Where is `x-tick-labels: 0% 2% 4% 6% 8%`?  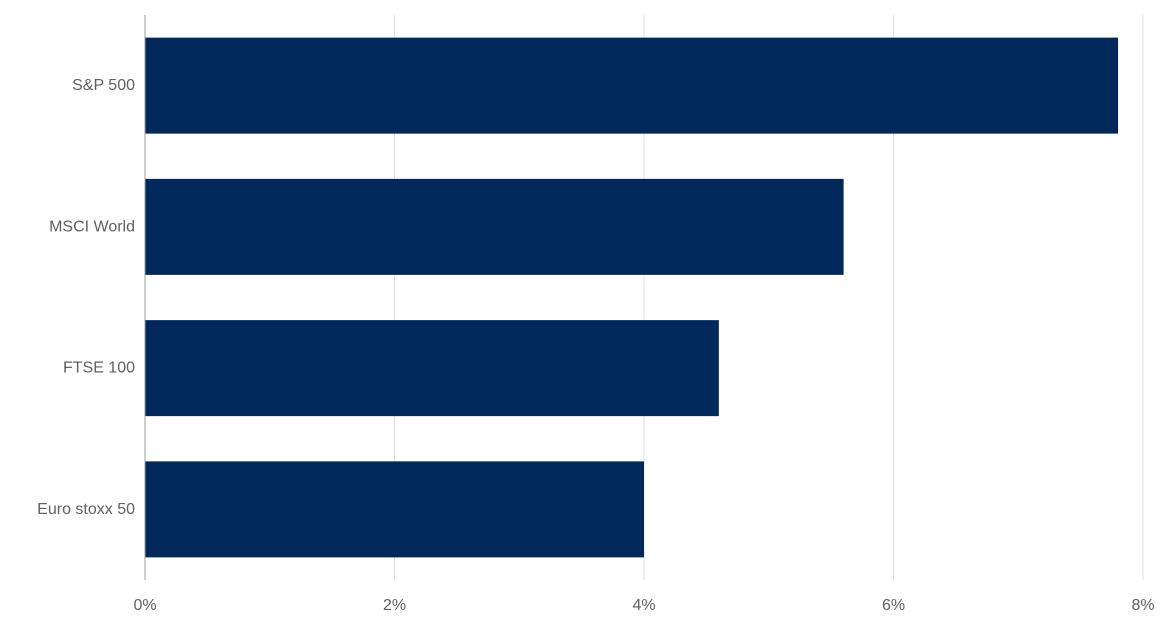
x-tick-labels: 0% 2% 4% 6% 8% is located at coordinates (643, 605).